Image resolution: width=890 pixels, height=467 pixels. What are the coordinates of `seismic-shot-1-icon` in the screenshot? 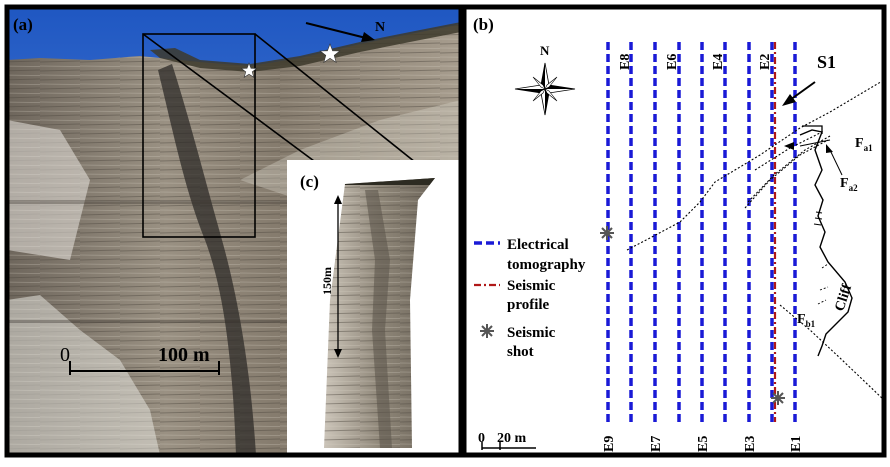 It's located at (607, 233).